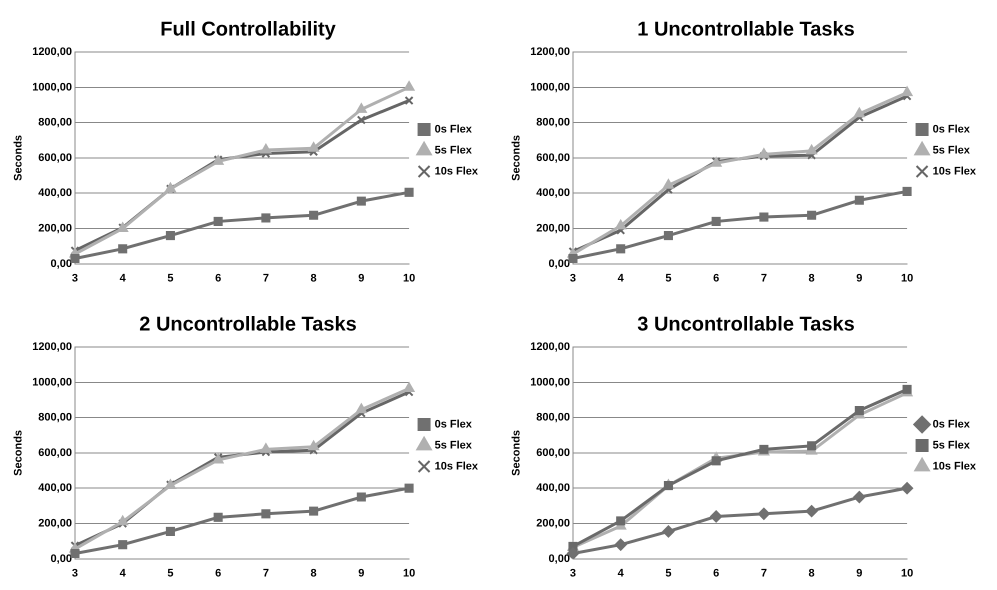 This screenshot has width=997, height=590. I want to click on chart-title: Full Controllability, so click(248, 29).